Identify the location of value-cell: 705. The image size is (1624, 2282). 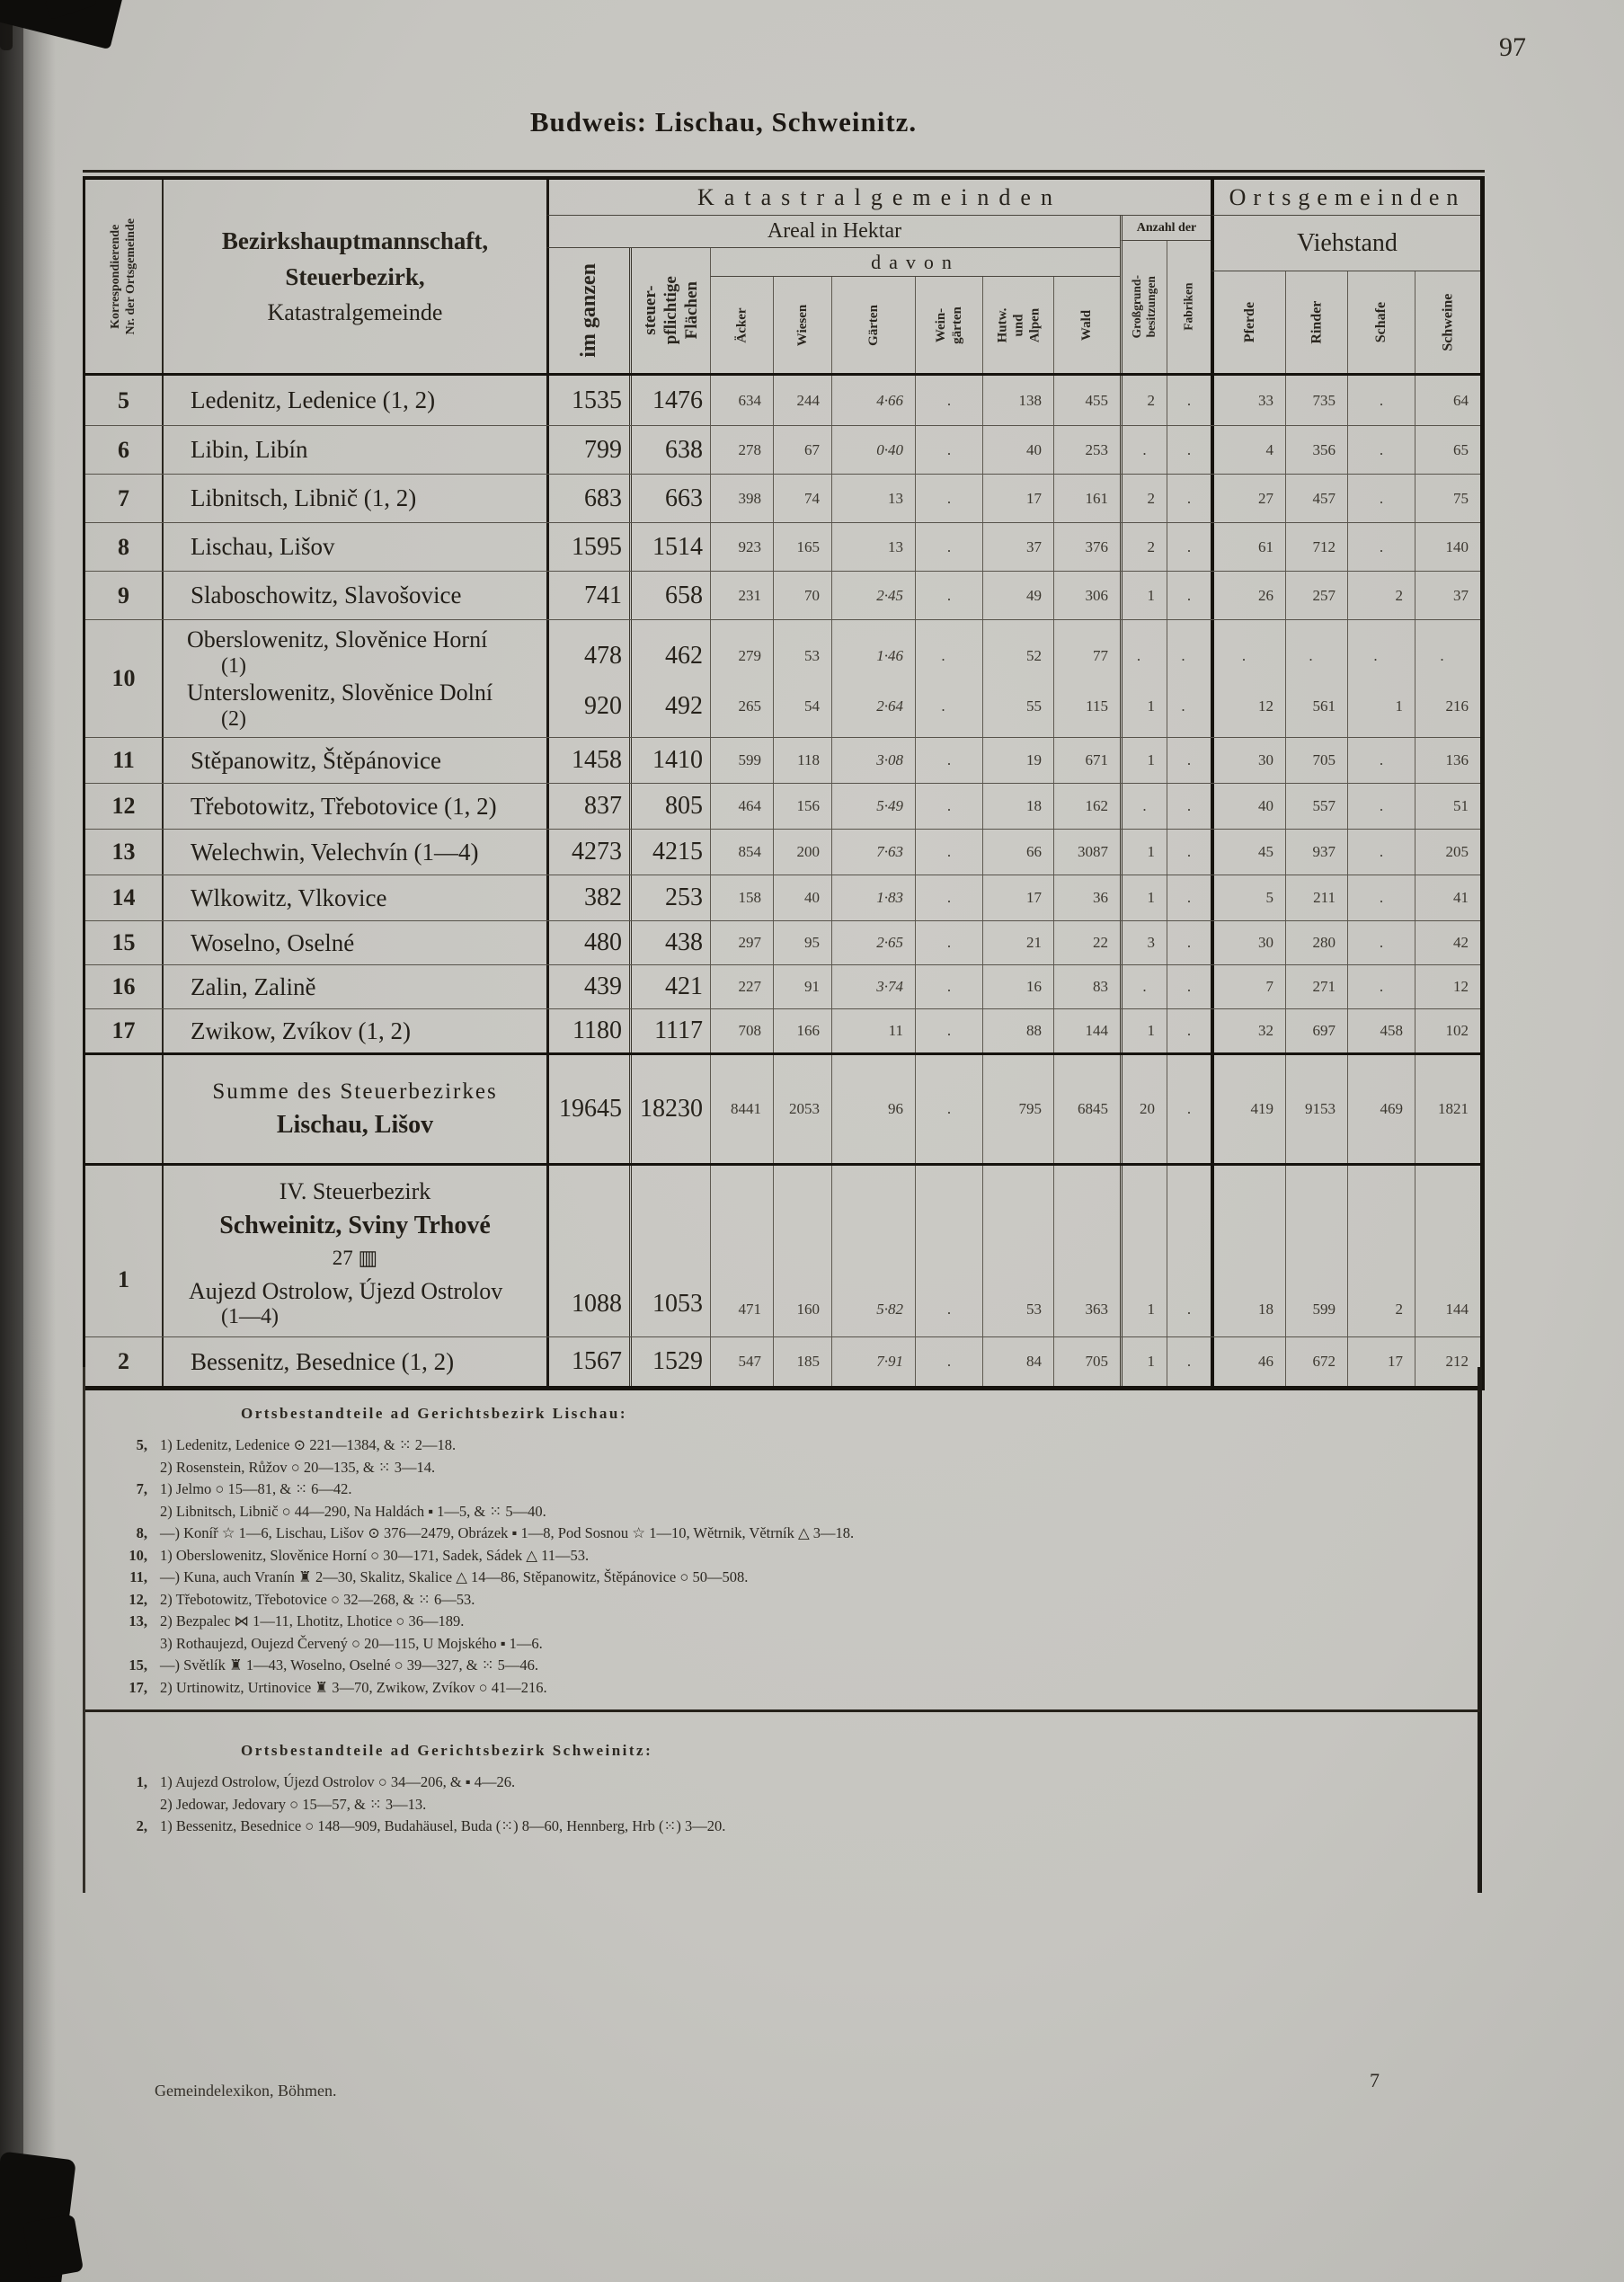
(1086, 1361).